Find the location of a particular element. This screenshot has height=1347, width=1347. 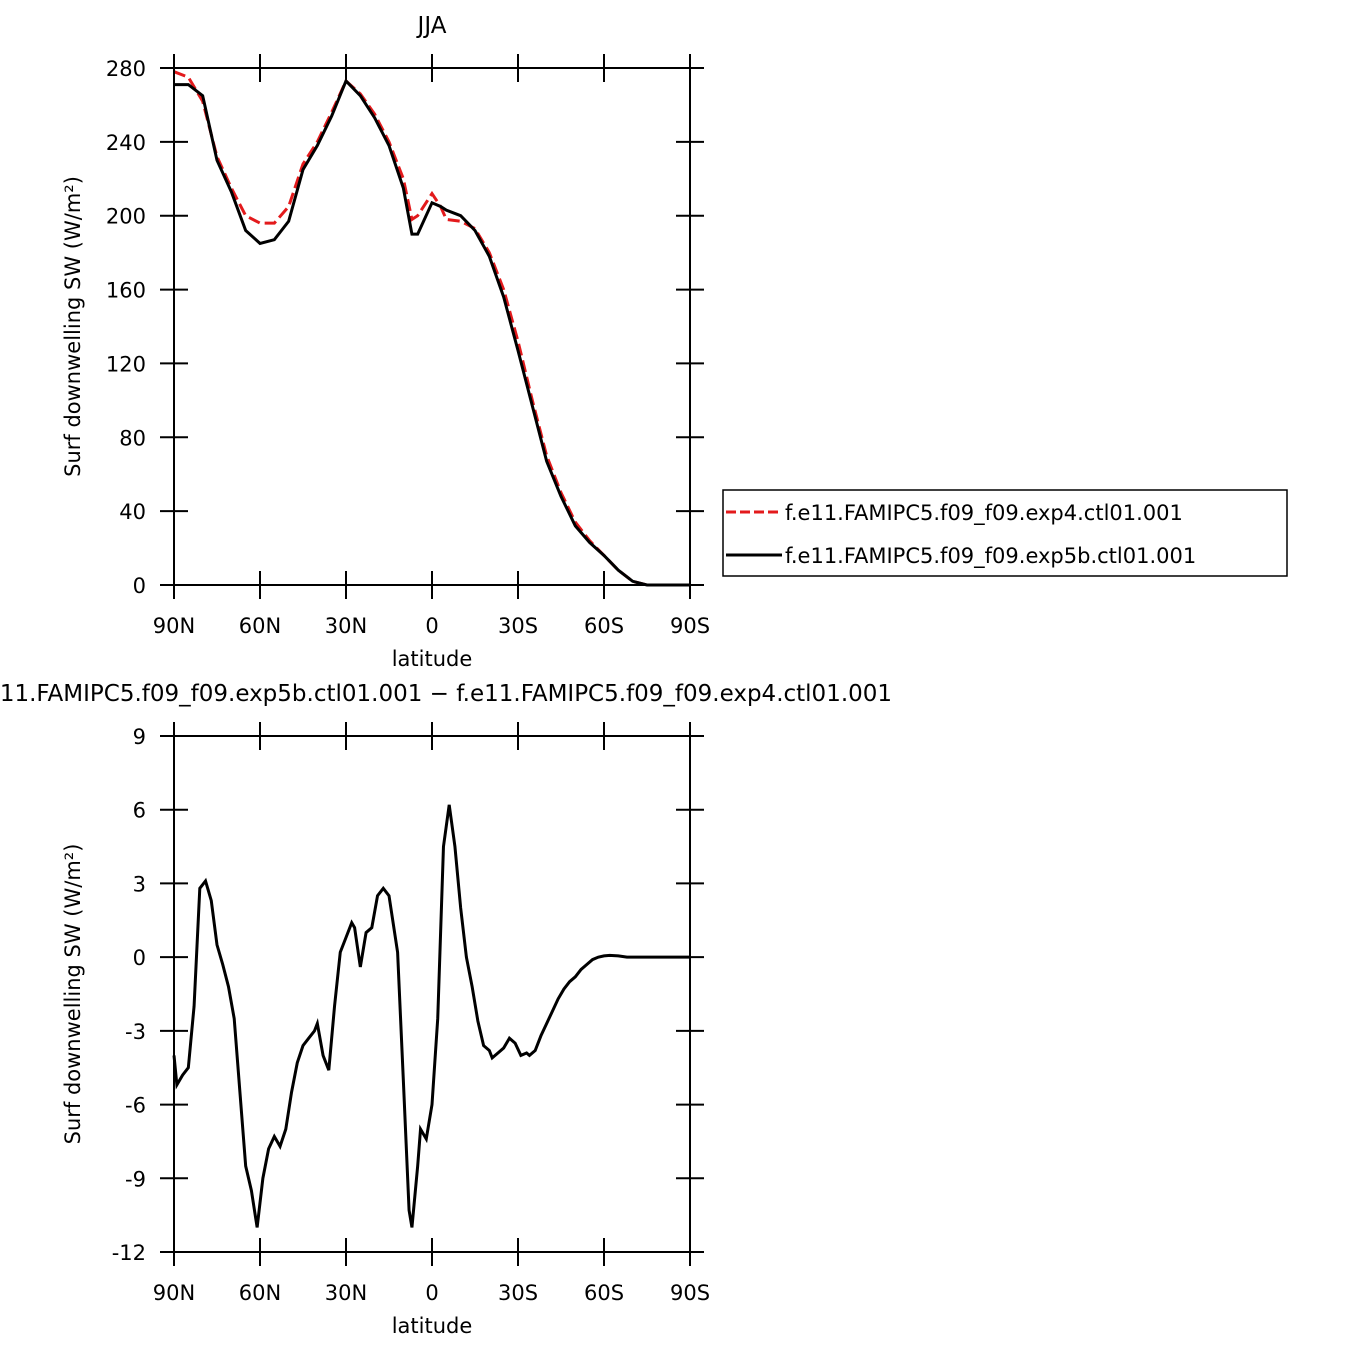

legend-box is located at coordinates (1005, 533).